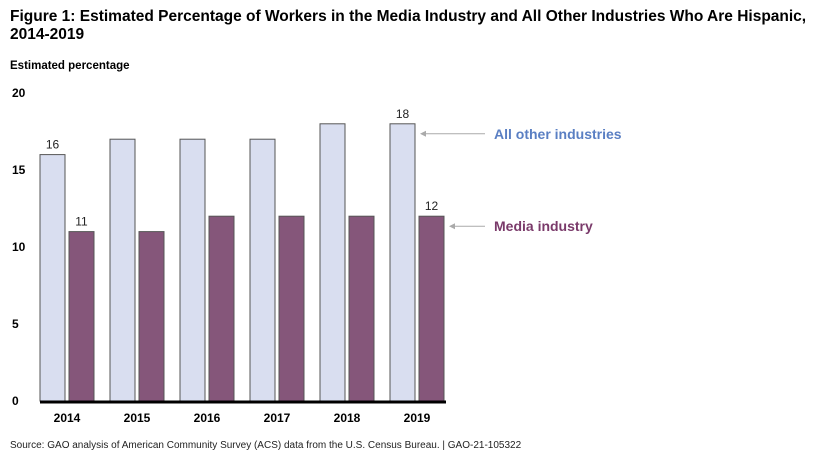 The height and width of the screenshot is (468, 820). Describe the element at coordinates (15, 324) in the screenshot. I see `y-tick-label: 5` at that location.